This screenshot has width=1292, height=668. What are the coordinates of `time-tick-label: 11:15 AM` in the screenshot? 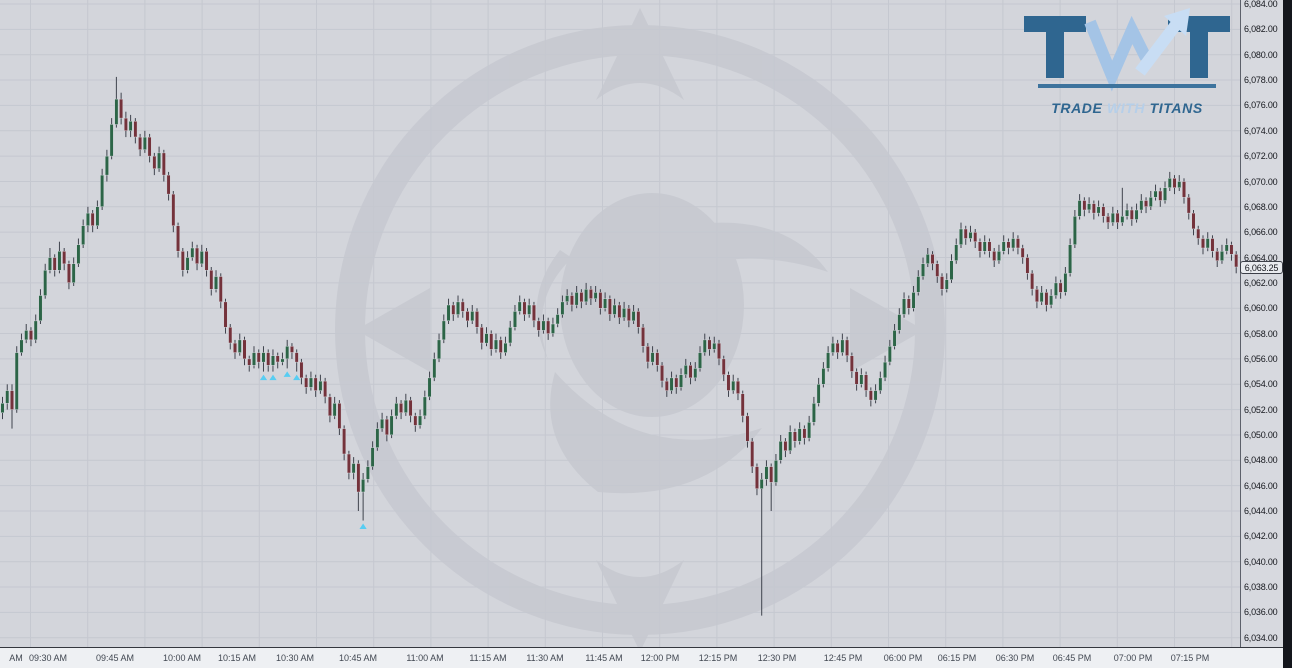 It's located at (488, 658).